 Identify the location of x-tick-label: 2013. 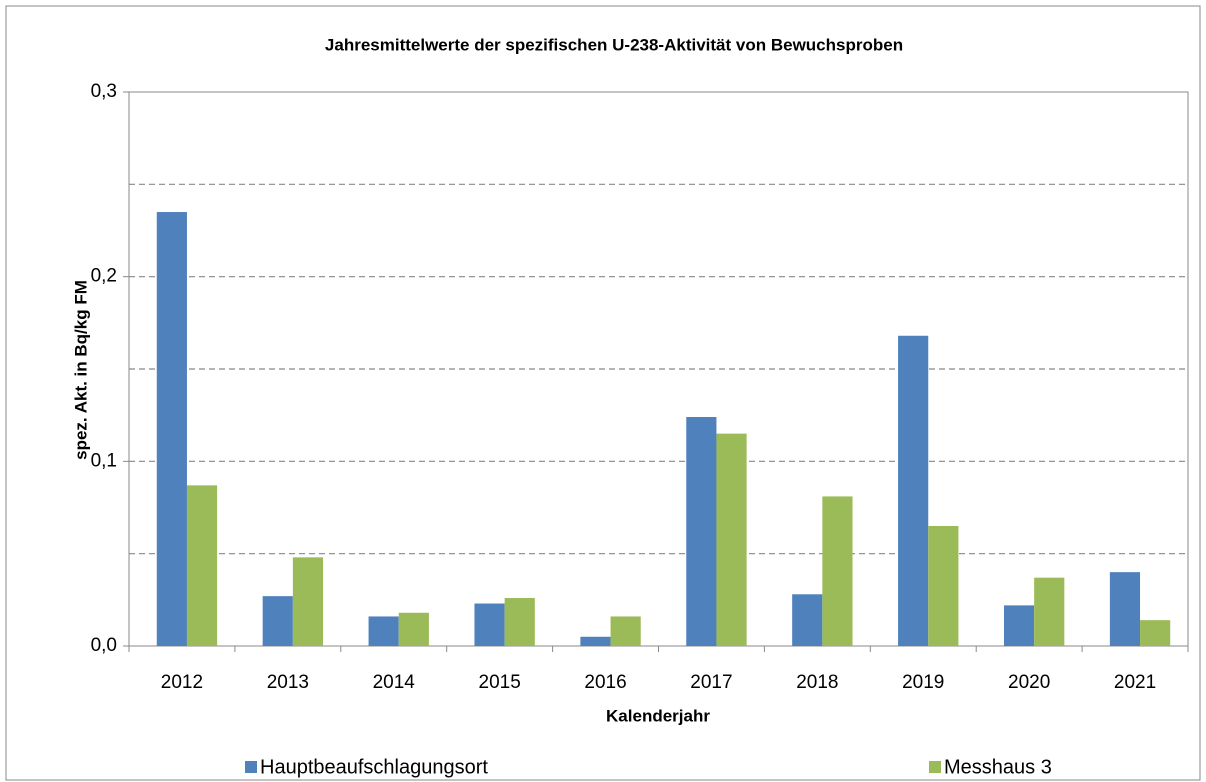
(288, 682).